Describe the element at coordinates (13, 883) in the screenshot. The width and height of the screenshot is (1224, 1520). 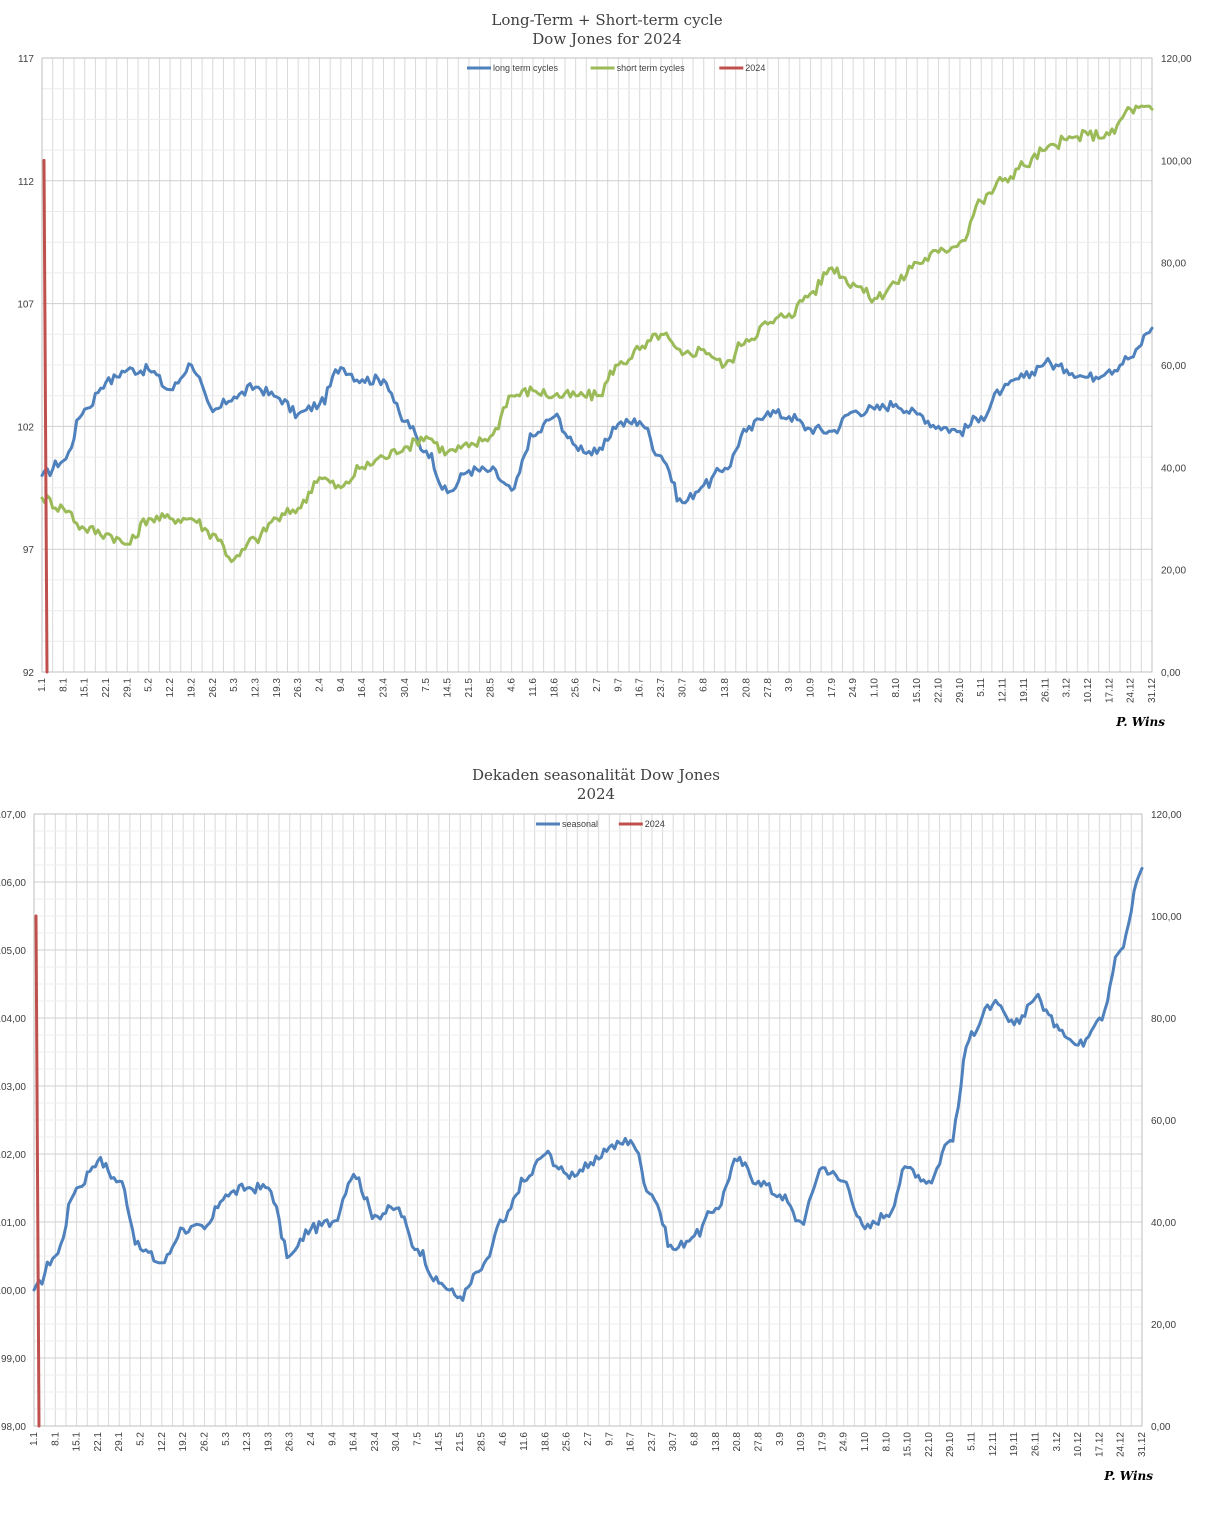
I see `left-axis-tick-label: 106,00` at that location.